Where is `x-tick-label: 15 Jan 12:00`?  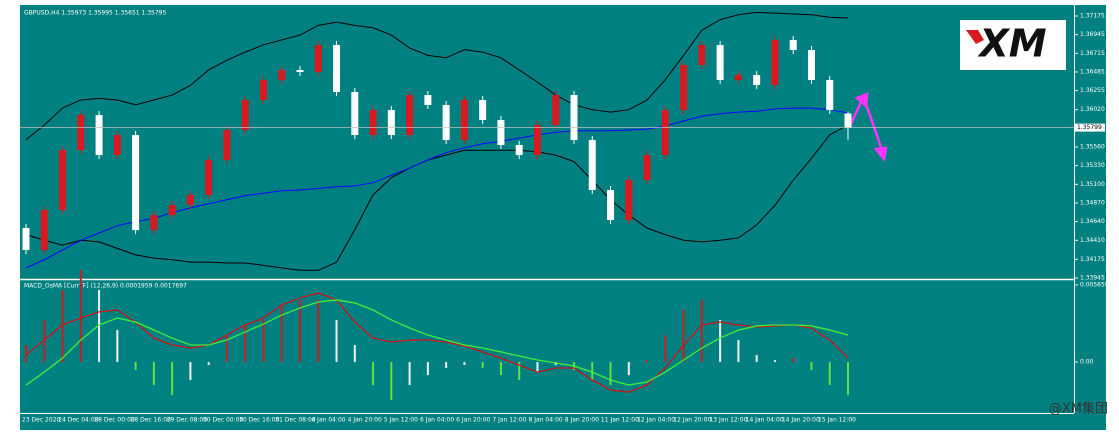
x-tick-label: 15 Jan 12:00 is located at coordinates (837, 420).